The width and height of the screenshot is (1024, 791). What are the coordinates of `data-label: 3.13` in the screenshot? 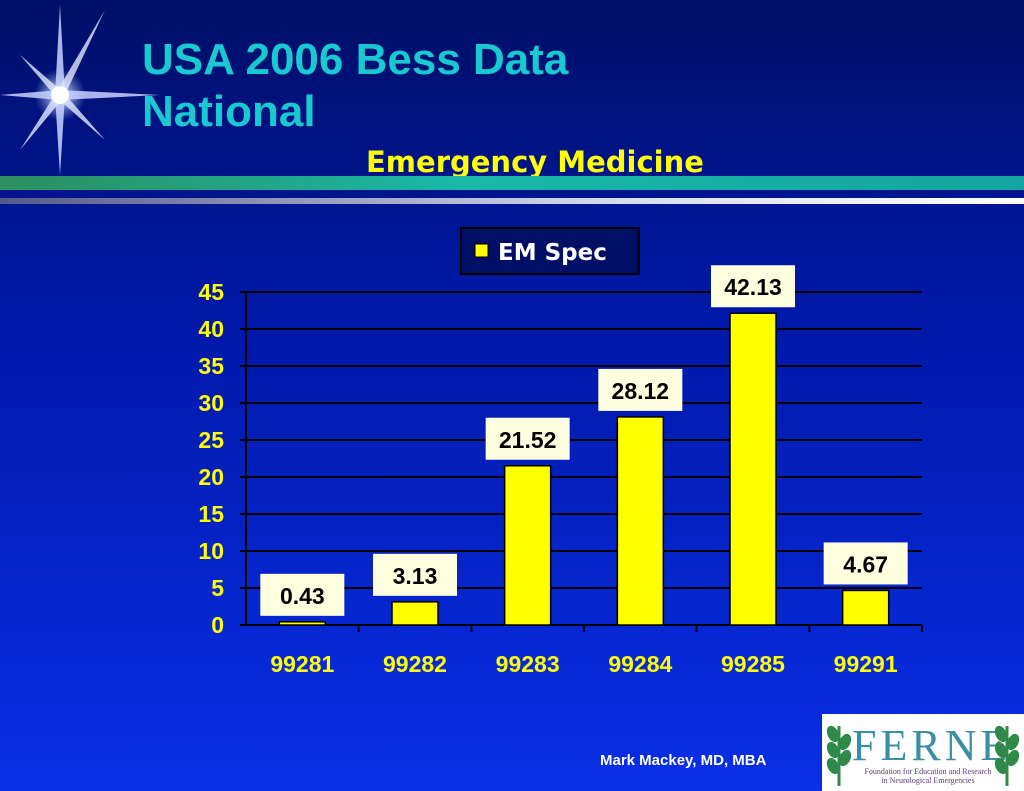 It's located at (415, 576).